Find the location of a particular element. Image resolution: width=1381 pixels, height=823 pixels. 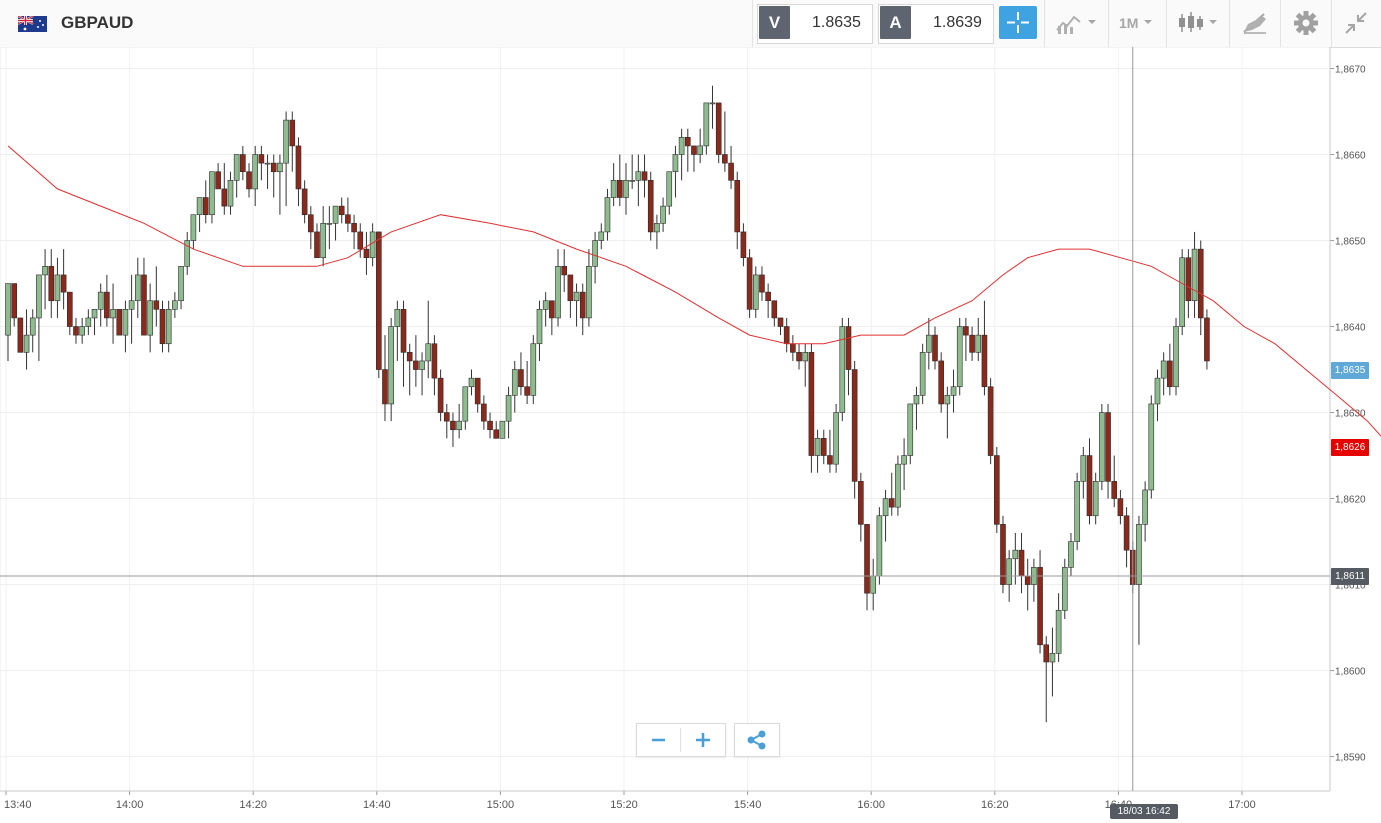

y-tick-label: 1,8640 is located at coordinates (1350, 328).